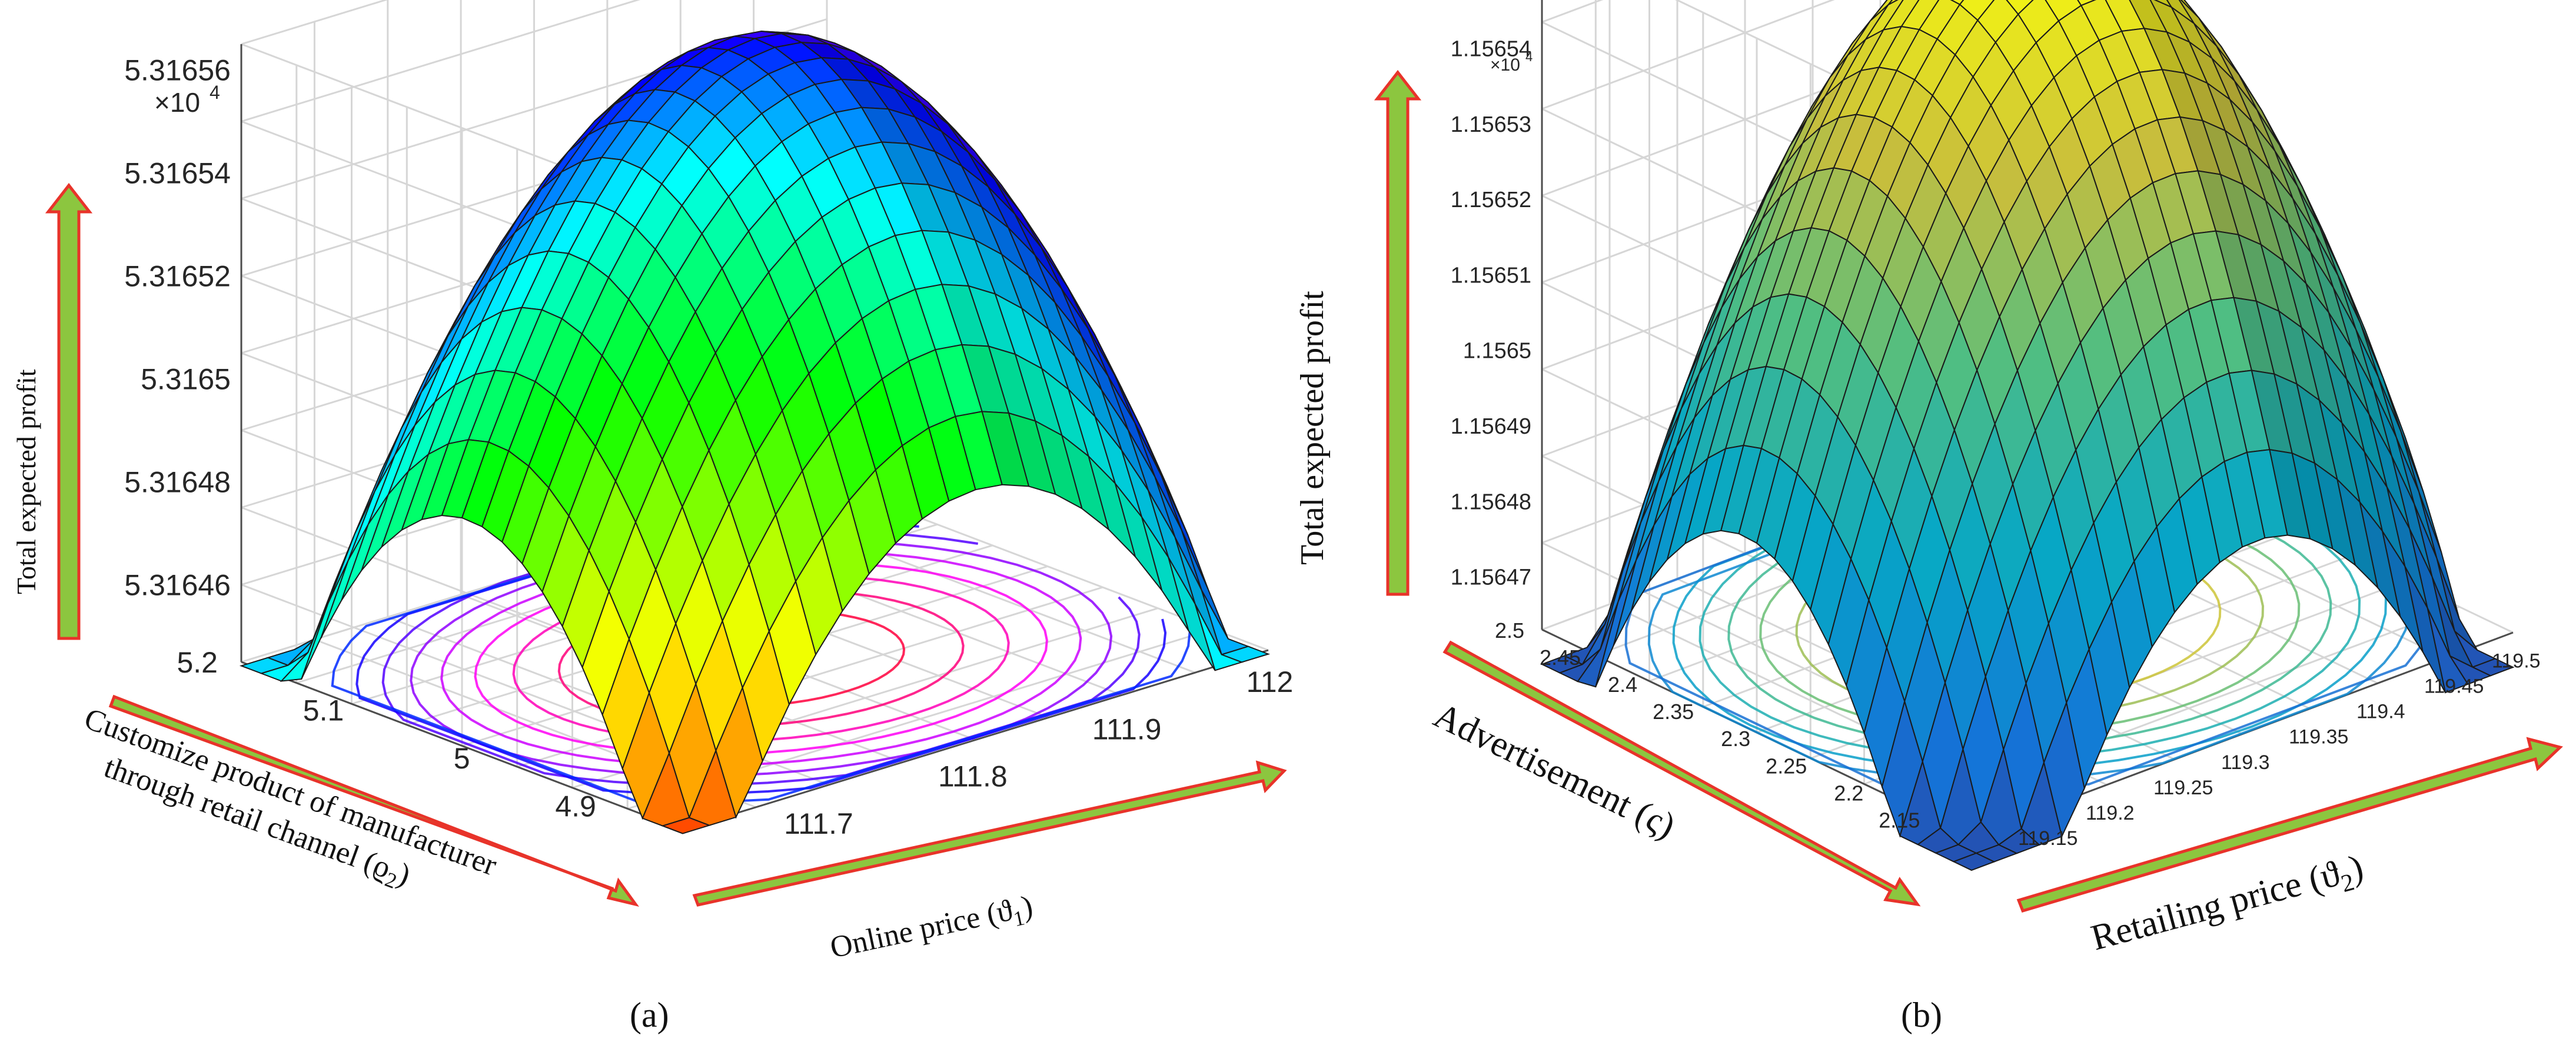 The height and width of the screenshot is (1045, 2576). Describe the element at coordinates (26, 481) in the screenshot. I see `zlabel-a: Total expected profit` at that location.